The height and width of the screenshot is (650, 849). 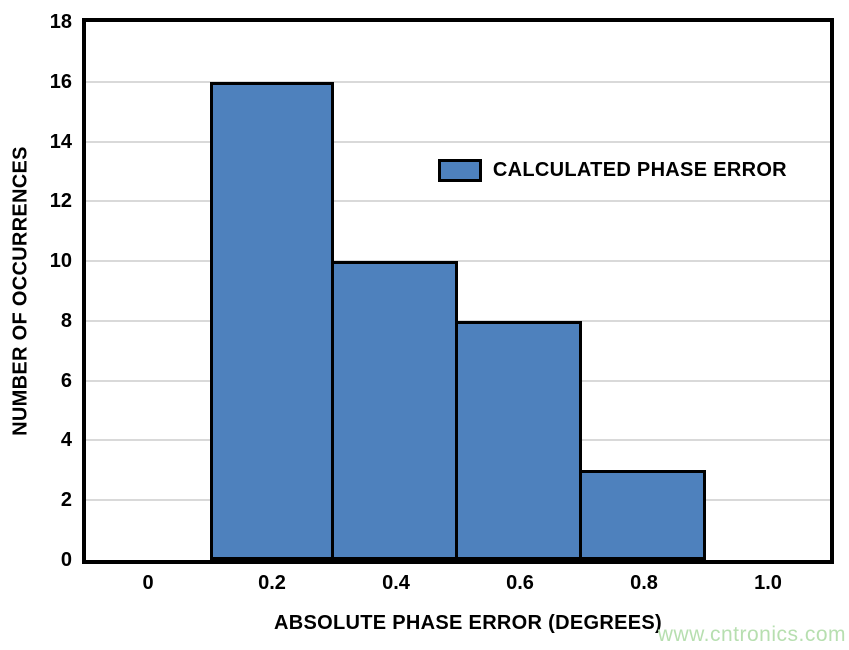 I want to click on y-tick-label: 4, so click(x=66, y=440).